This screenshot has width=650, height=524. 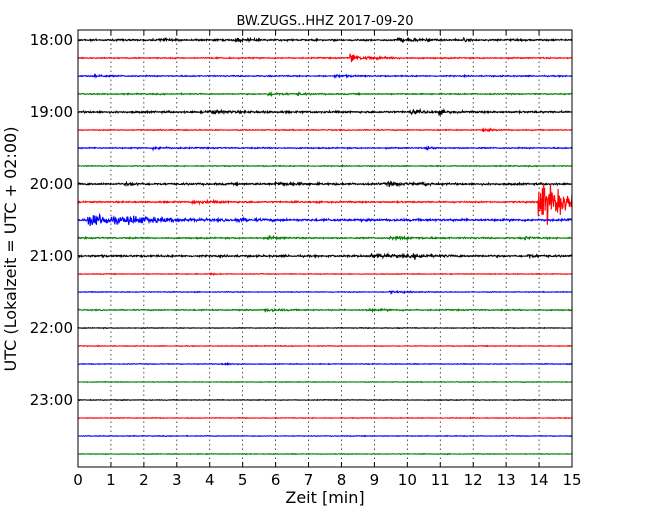 I want to click on trace-line-1915, so click(x=325, y=130).